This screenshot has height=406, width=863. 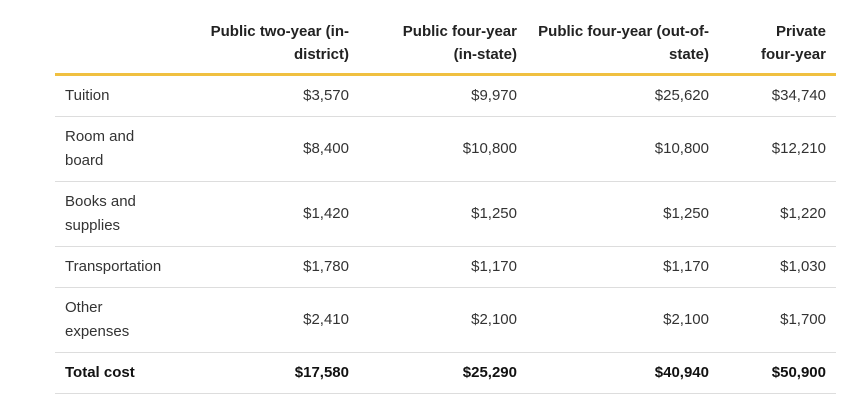 I want to click on cell-text: $2,410, so click(x=326, y=319).